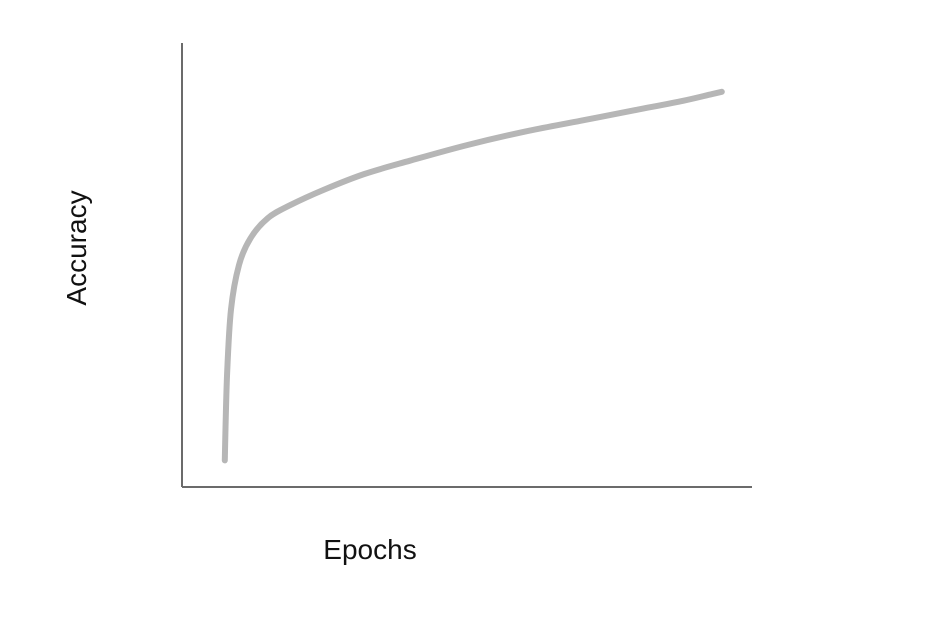 Image resolution: width=936 pixels, height=622 pixels. What do you see at coordinates (76, 247) in the screenshot?
I see `y-axis-label: Accuracy` at bounding box center [76, 247].